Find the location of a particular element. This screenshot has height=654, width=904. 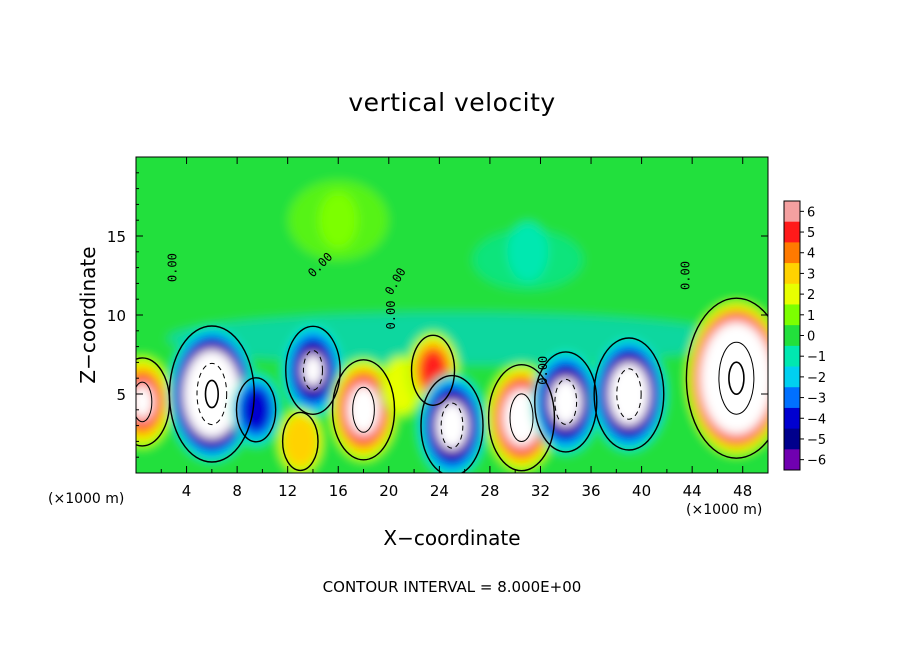

colorbar-tick-label: −2 is located at coordinates (816, 378).